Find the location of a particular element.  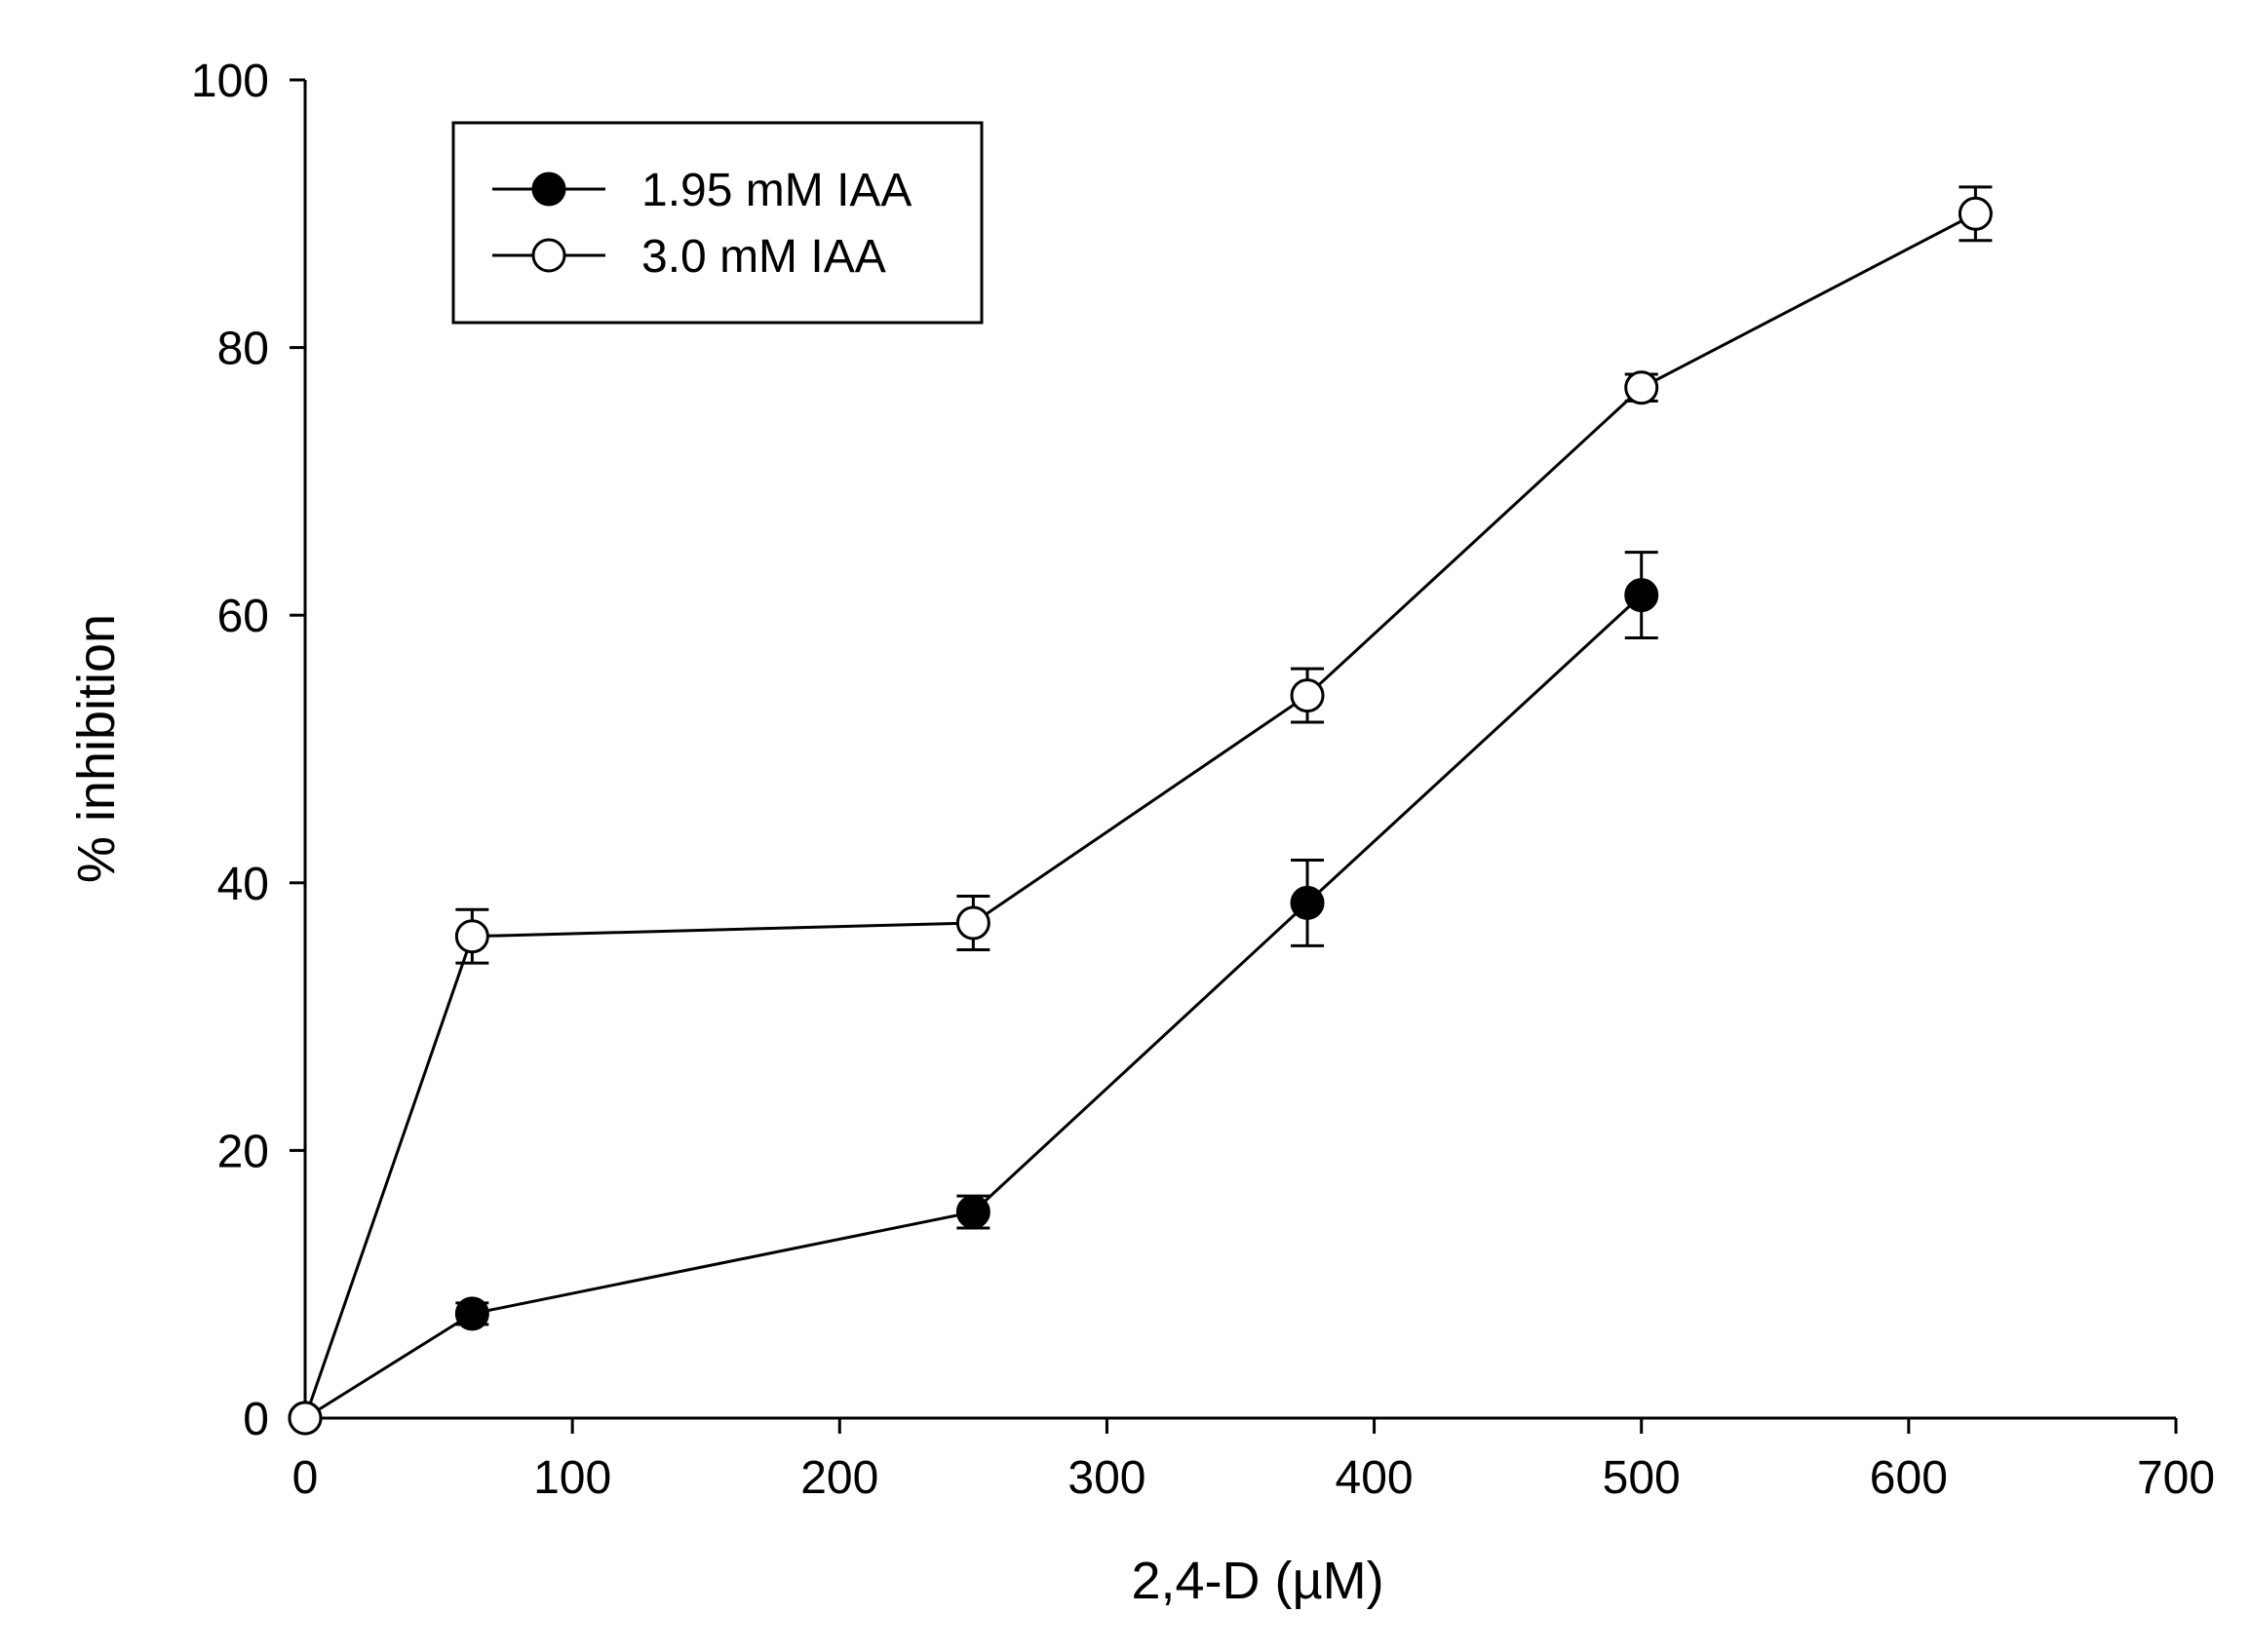

x-tick-label: 0 is located at coordinates (305, 1478).